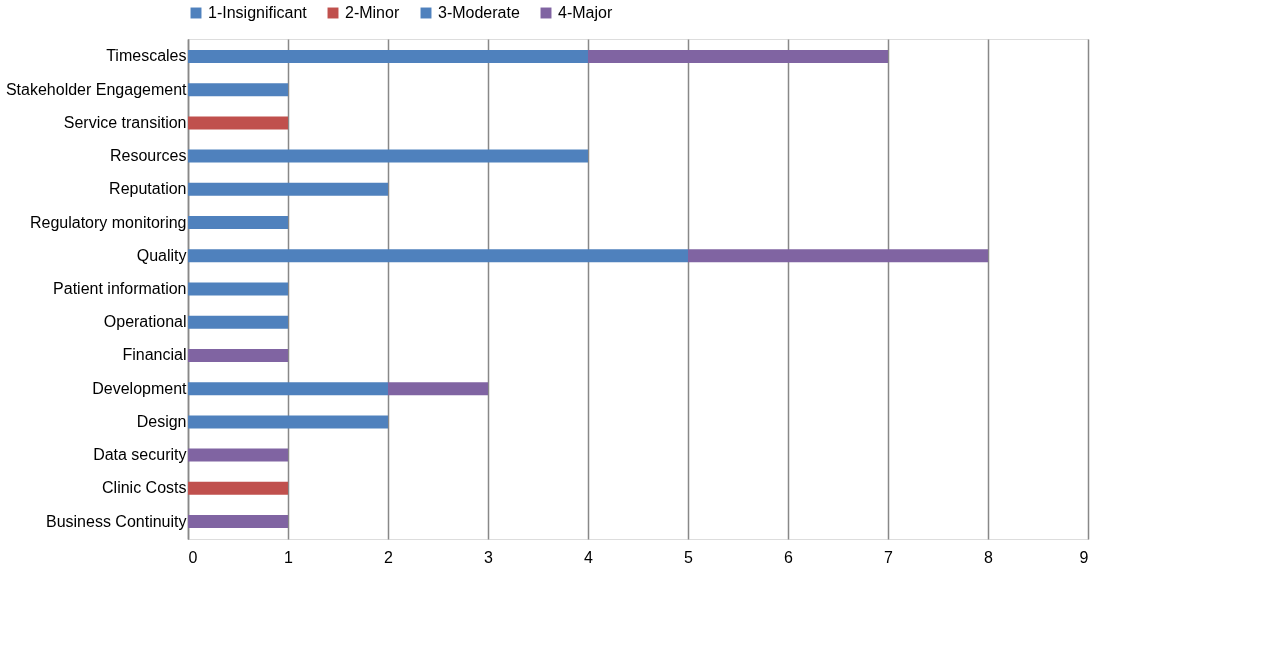 This screenshot has width=1270, height=670. I want to click on y-tick-label: Design, so click(161, 421).